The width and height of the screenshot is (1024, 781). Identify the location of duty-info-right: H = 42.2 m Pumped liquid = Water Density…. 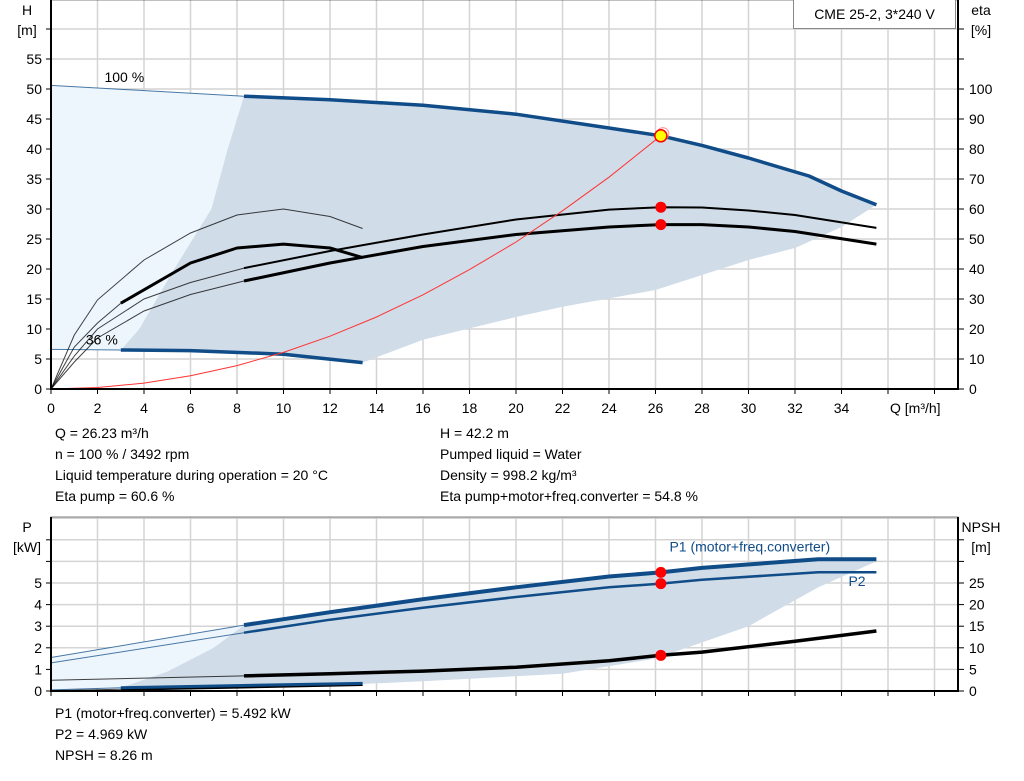
(569, 465).